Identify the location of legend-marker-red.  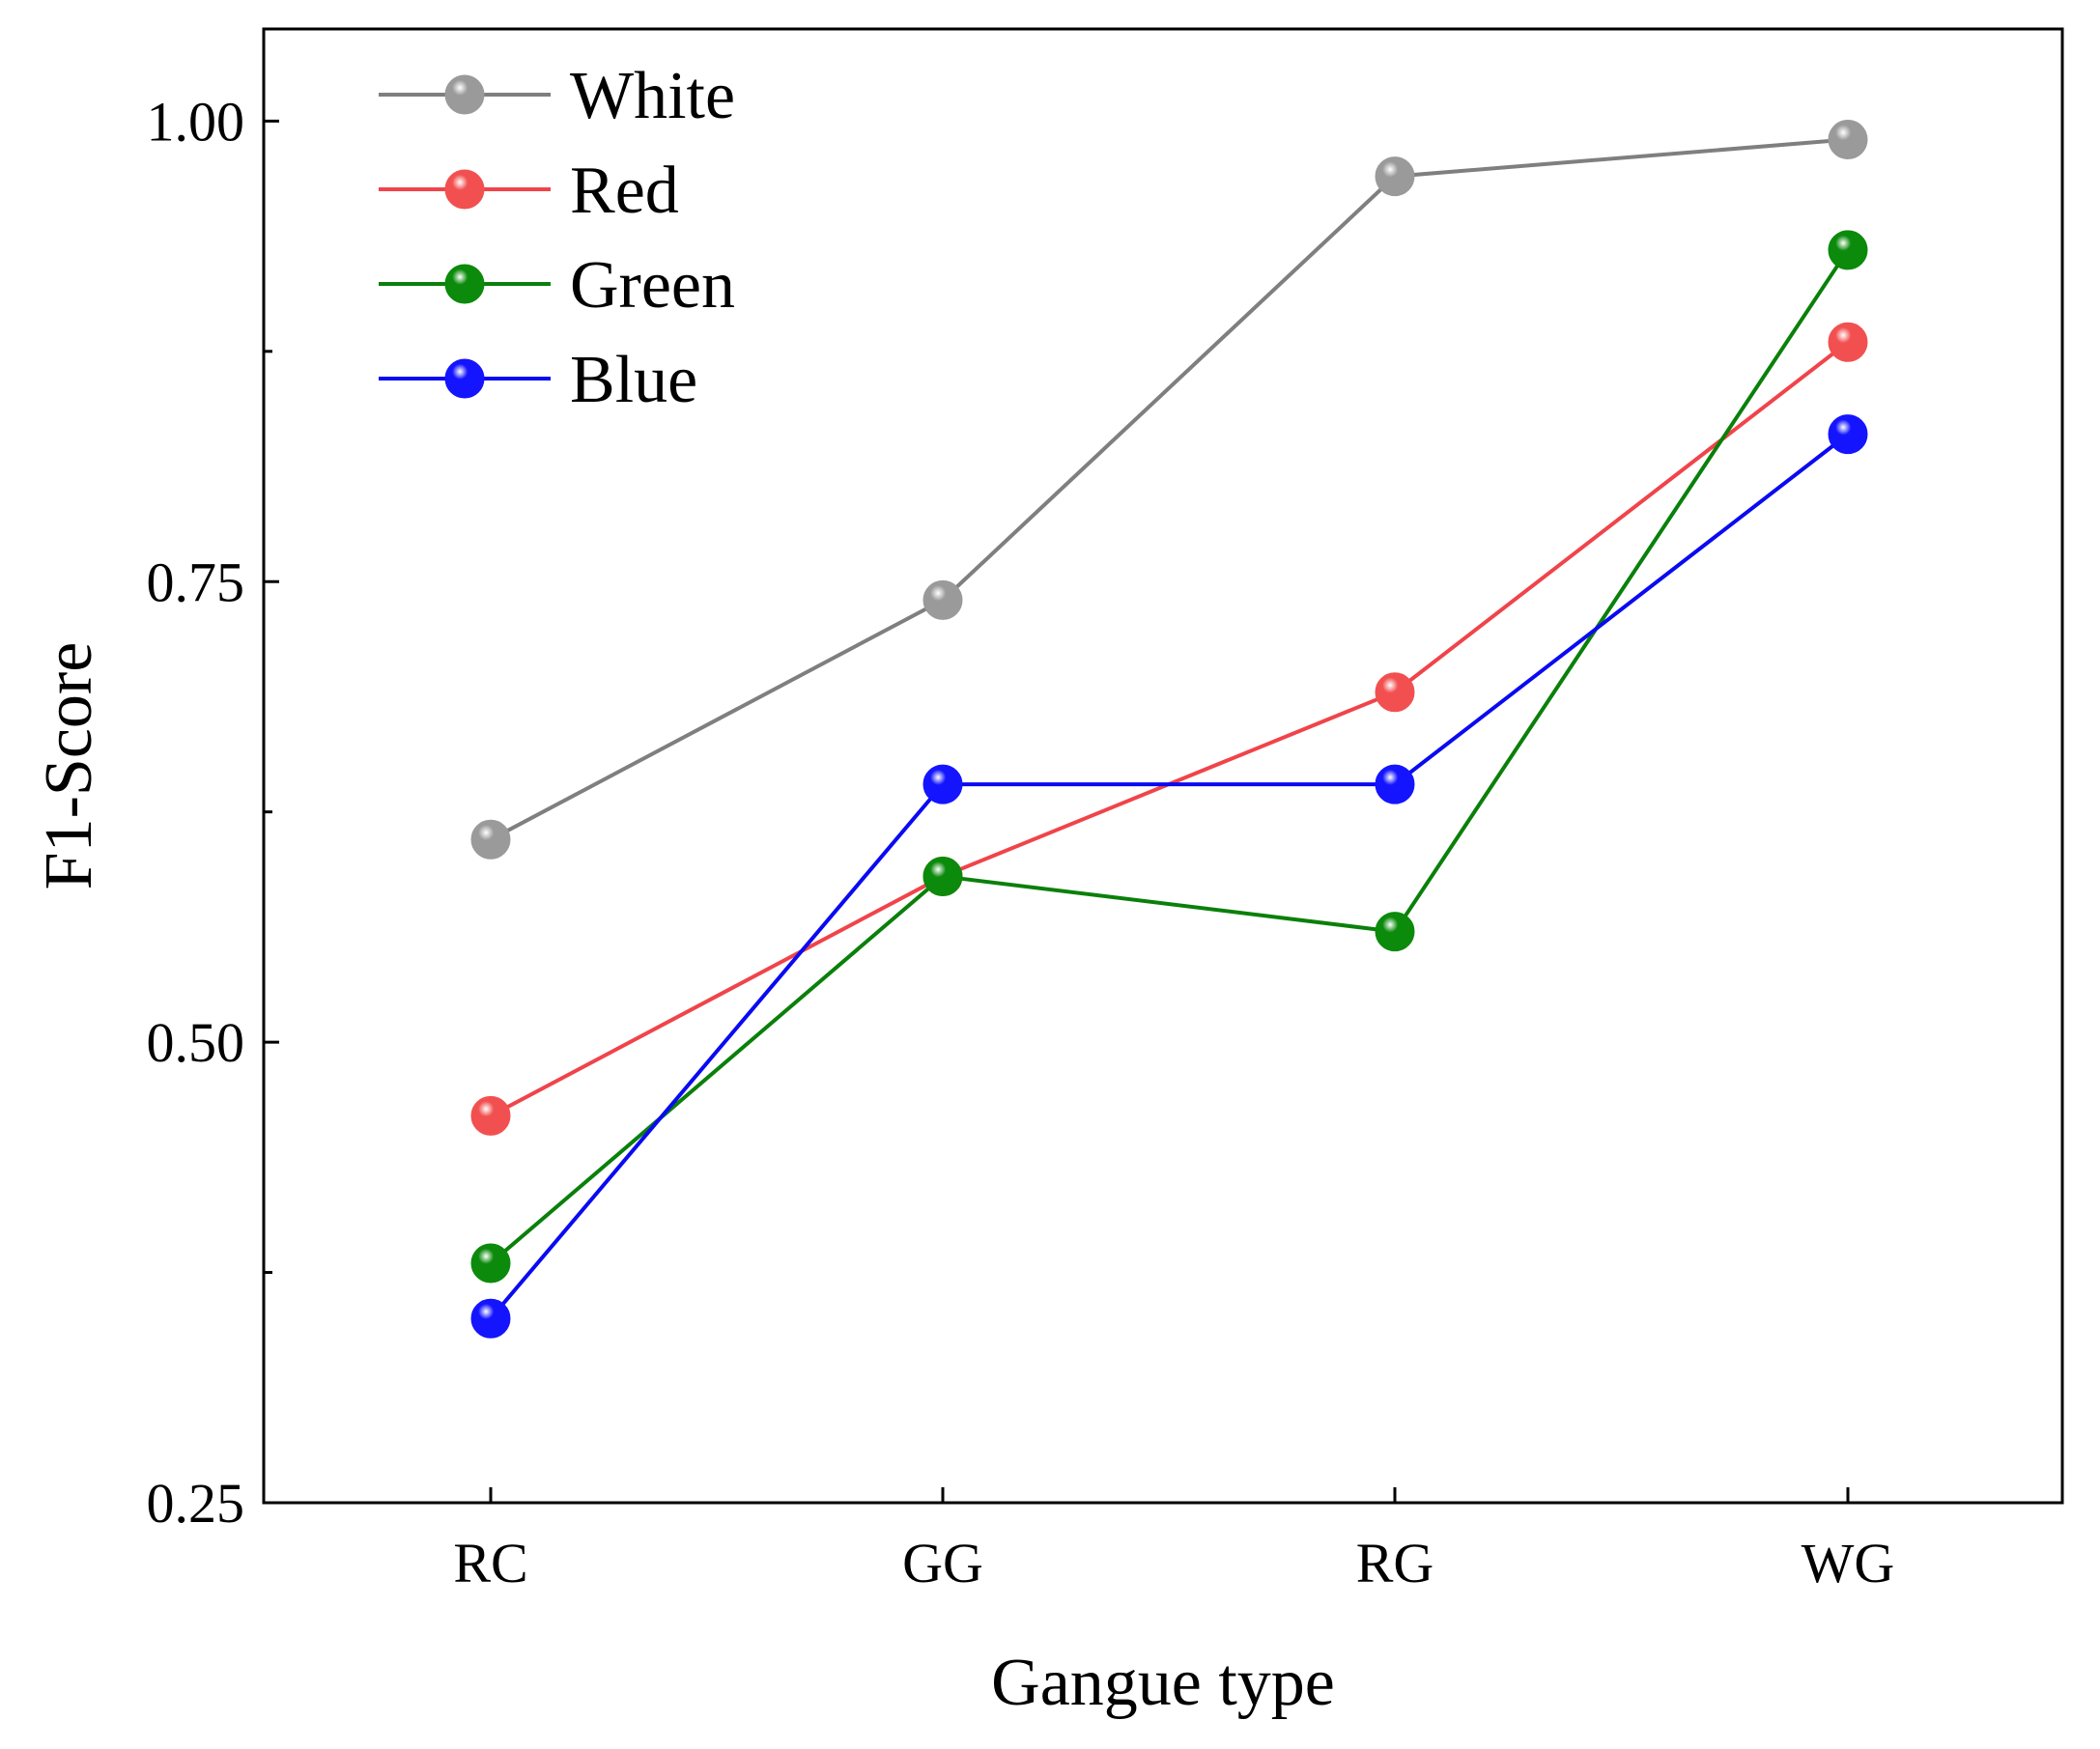
(464, 189).